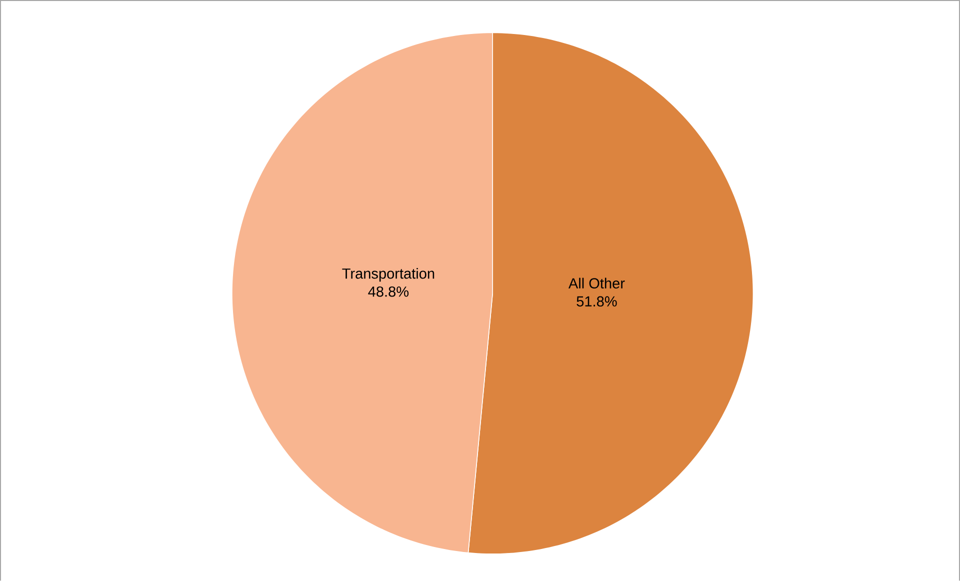 This screenshot has width=960, height=581. I want to click on slice-label: All Other, so click(596, 283).